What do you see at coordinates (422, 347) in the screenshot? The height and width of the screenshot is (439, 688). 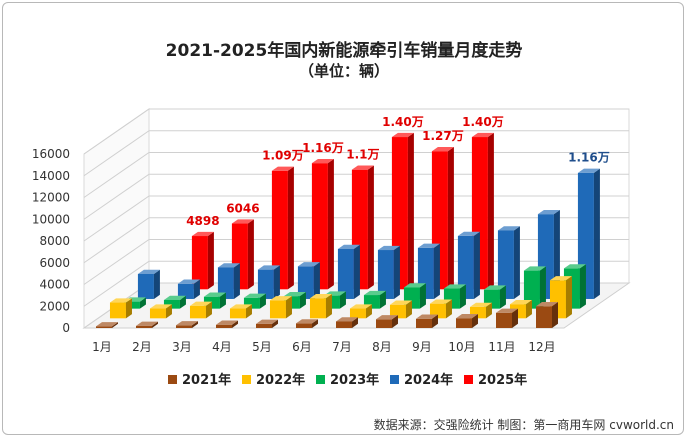 I see `x-tick-label: 9月` at bounding box center [422, 347].